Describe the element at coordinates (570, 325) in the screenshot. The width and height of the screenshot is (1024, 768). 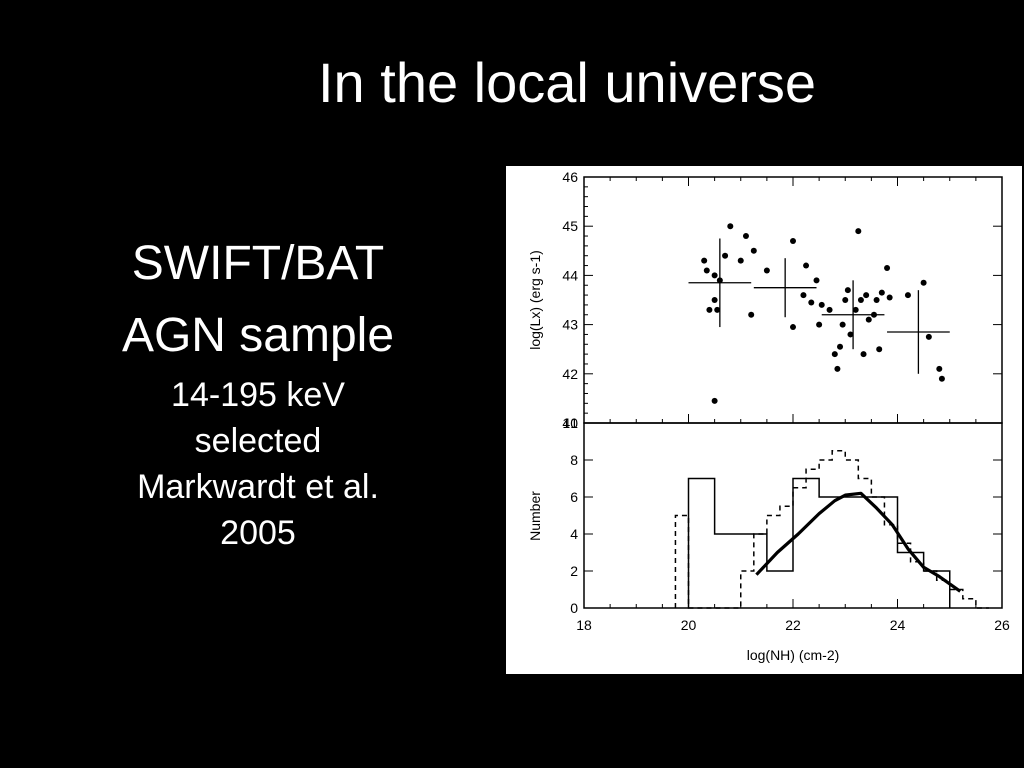
I see `top-ytick-label: 43` at that location.